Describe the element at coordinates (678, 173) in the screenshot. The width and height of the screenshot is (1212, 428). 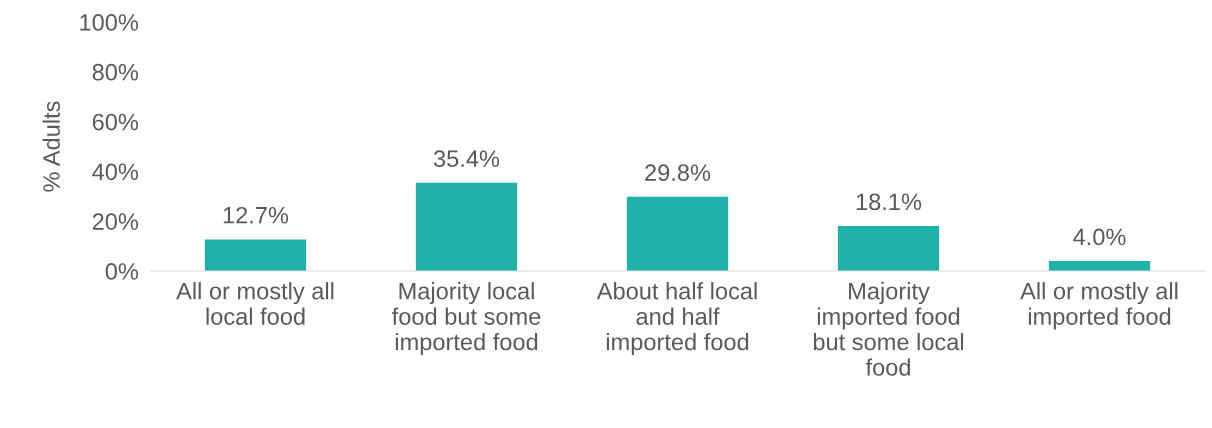
I see `data-label: 29.8%` at that location.